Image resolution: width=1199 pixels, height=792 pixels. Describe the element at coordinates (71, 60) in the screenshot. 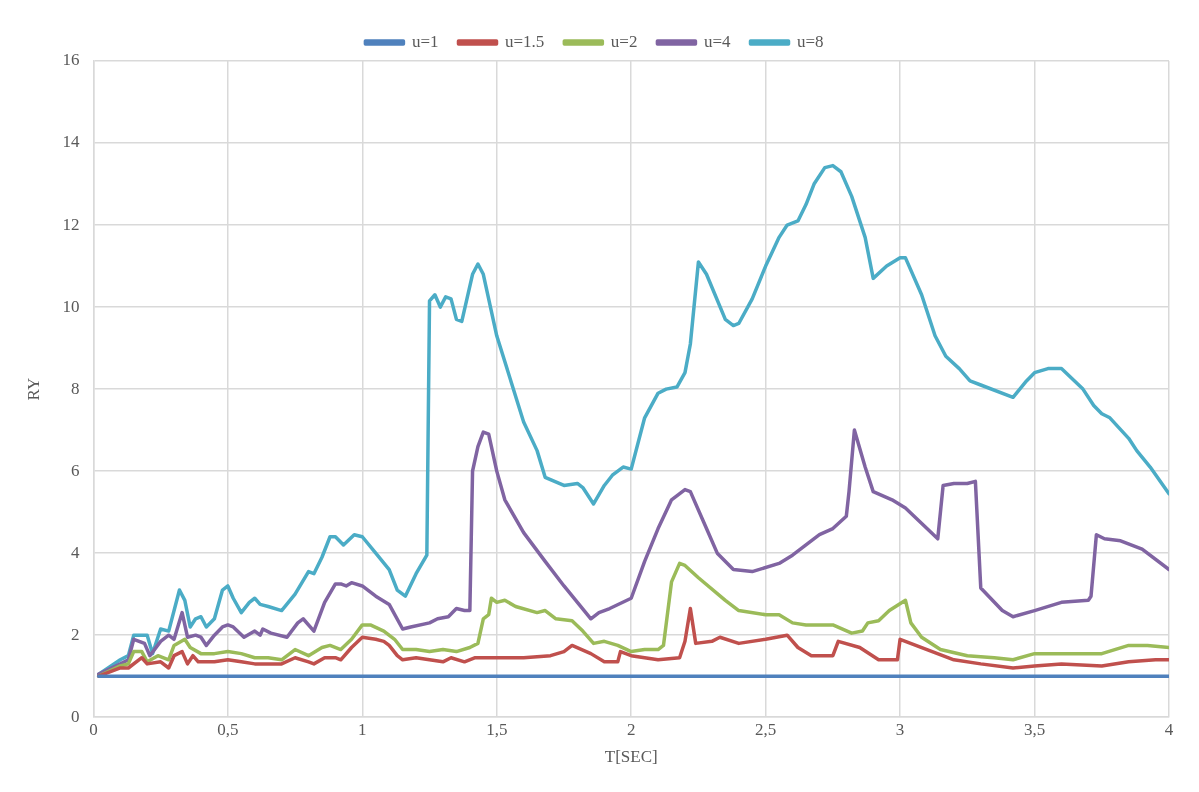

I see `y-tick-label: 16` at that location.